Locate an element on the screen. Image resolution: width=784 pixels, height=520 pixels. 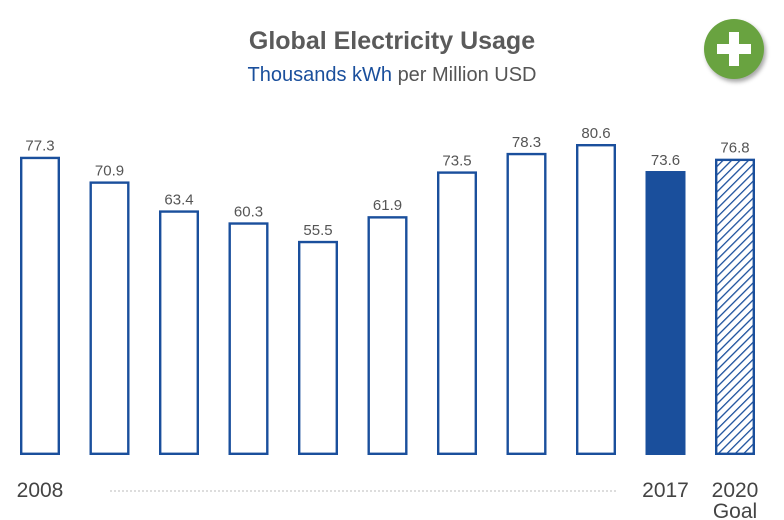
bar-value-label: 61.9 is located at coordinates (387, 205).